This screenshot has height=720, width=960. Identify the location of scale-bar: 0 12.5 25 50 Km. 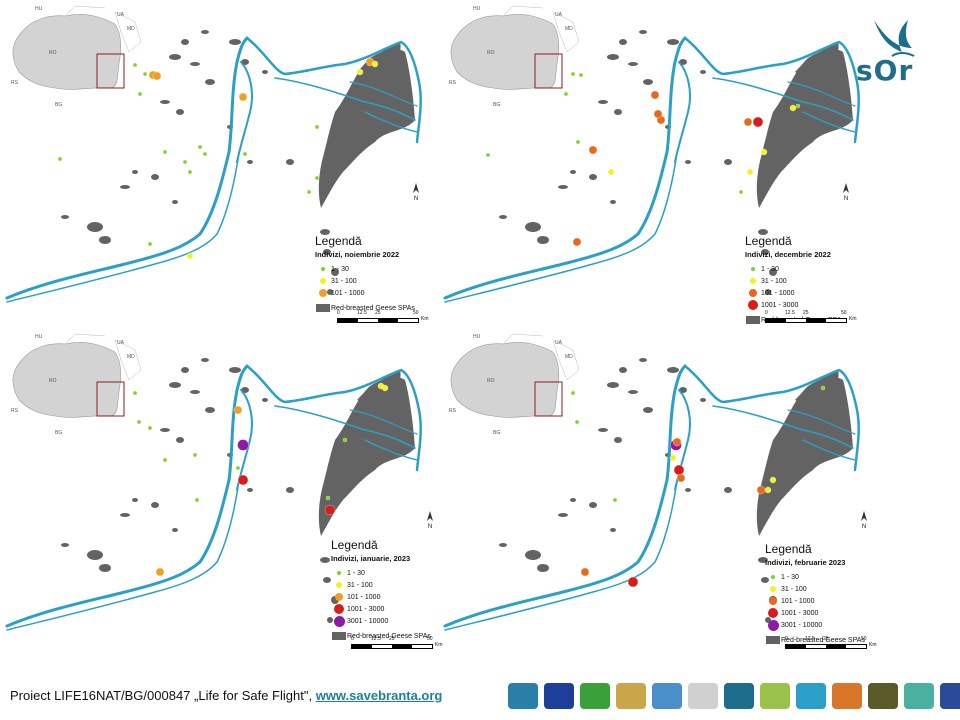
(383, 316).